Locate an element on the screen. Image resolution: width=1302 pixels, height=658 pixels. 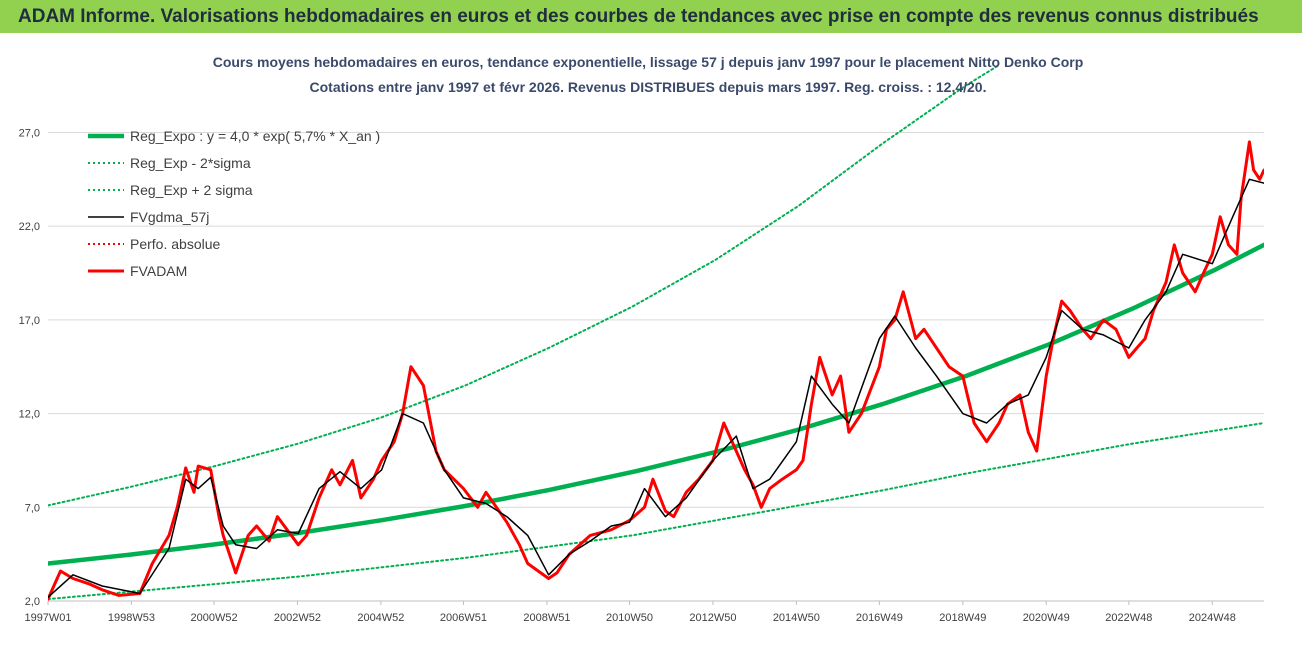
x-tick-label: 2004W52 is located at coordinates (380, 618).